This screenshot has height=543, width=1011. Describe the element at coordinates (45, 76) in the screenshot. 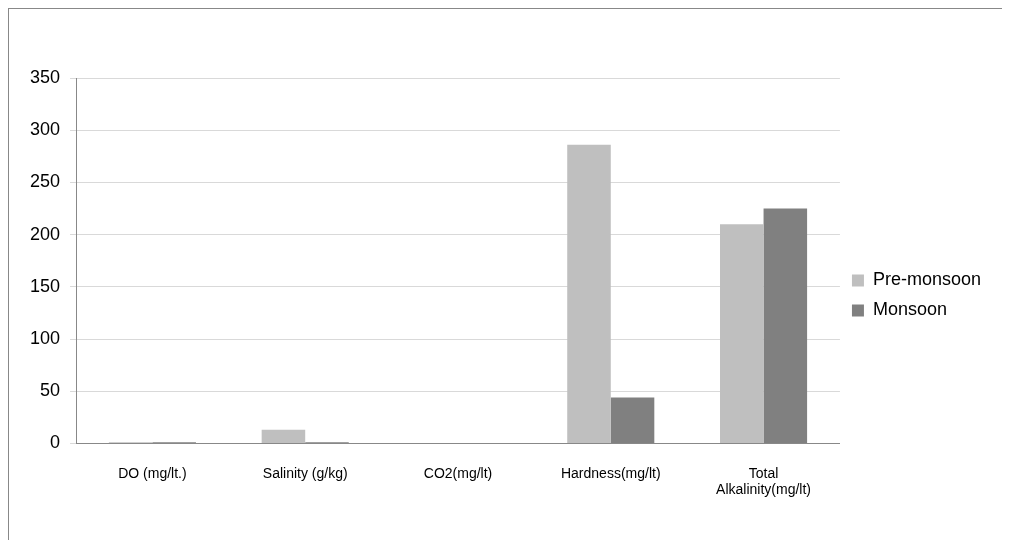

I see `y-tick-label: 350` at that location.